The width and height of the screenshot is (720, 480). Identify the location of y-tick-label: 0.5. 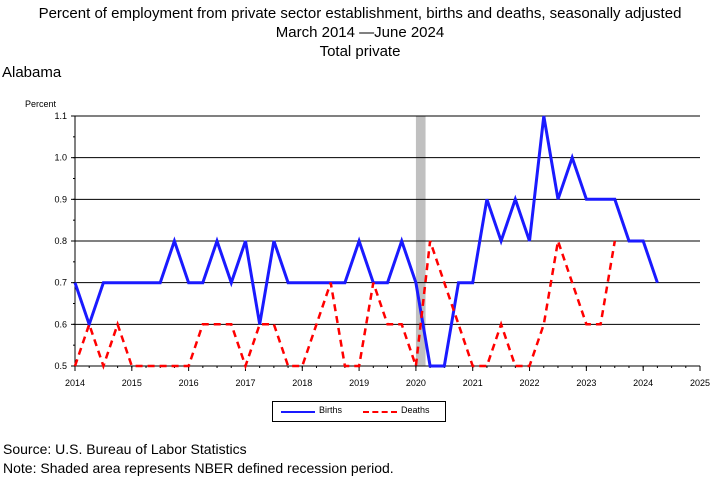
(60, 366).